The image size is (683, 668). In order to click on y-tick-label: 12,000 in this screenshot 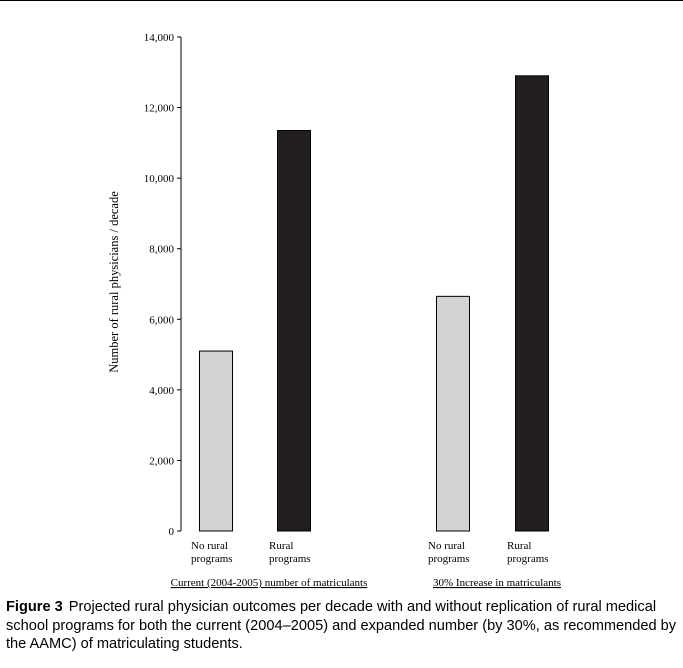, I will do `click(159, 109)`.